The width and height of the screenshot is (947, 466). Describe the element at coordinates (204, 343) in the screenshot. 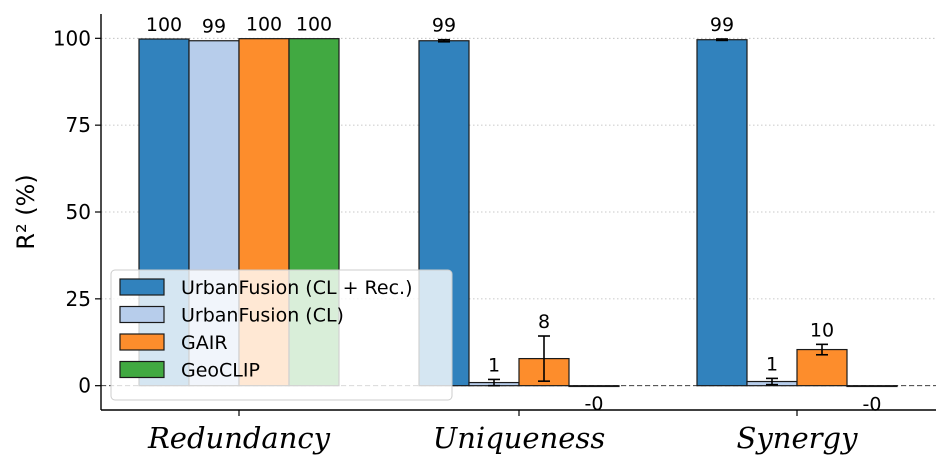

I see `legend-label: GAIR` at that location.